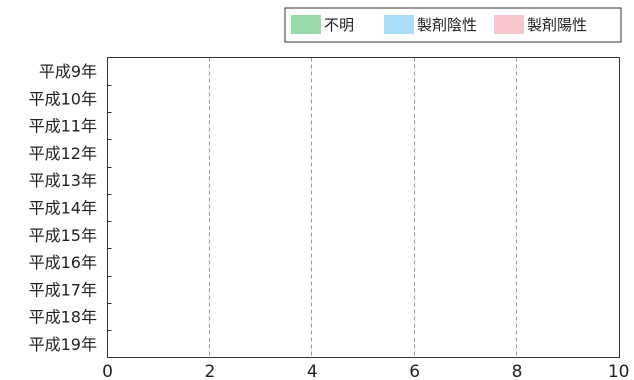 The height and width of the screenshot is (380, 634). Describe the element at coordinates (63, 344) in the screenshot. I see `category-label: 平成19年` at that location.